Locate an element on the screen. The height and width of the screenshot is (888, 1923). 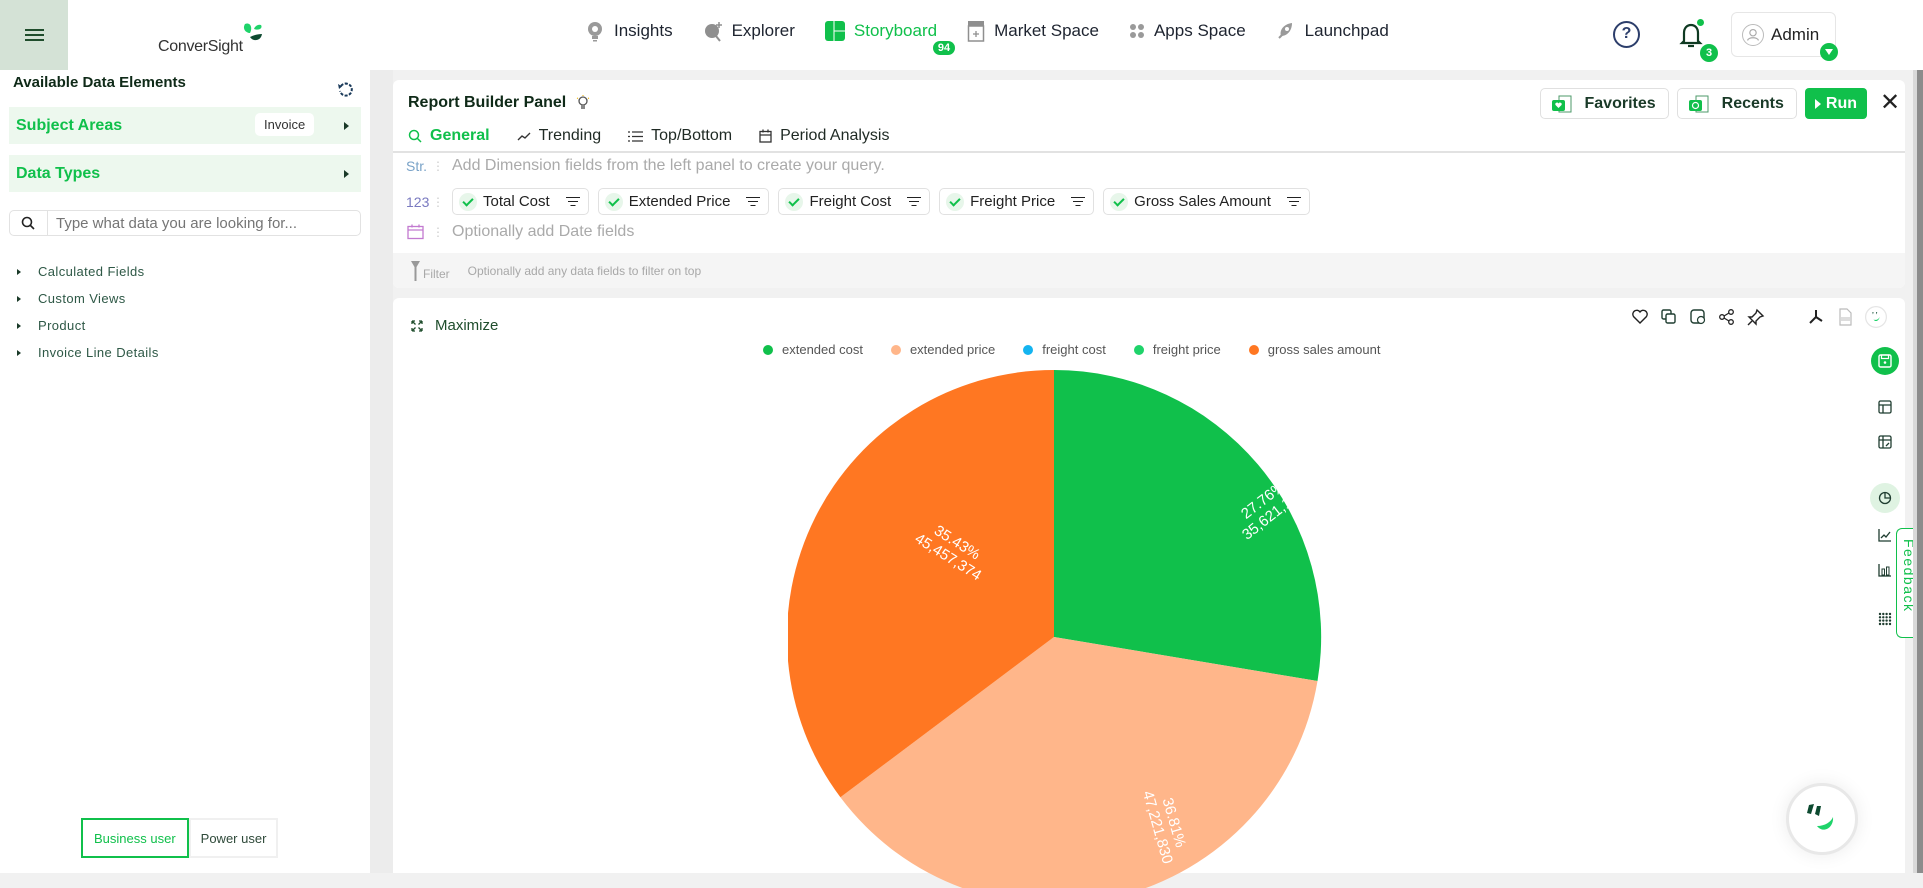
storyboard-icon is located at coordinates (834, 31).